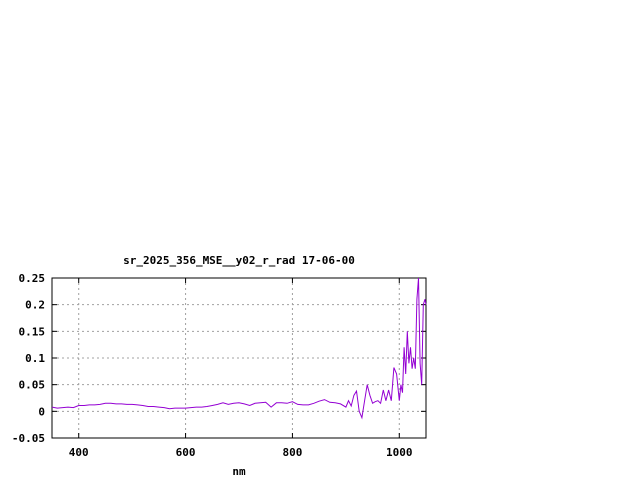 This screenshot has width=640, height=480. I want to click on x-tick-label: 400, so click(79, 452).